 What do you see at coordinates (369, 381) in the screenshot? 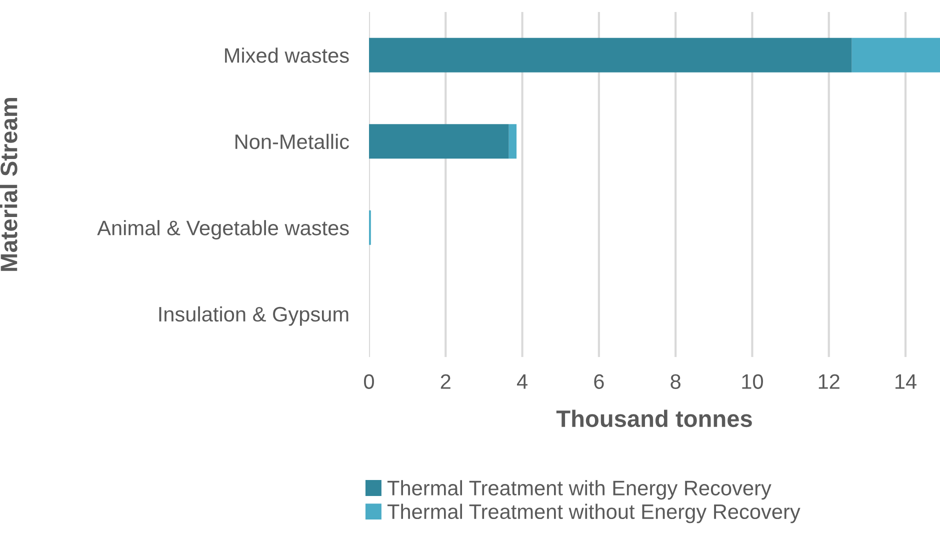
I see `x-tick-label: 0` at bounding box center [369, 381].